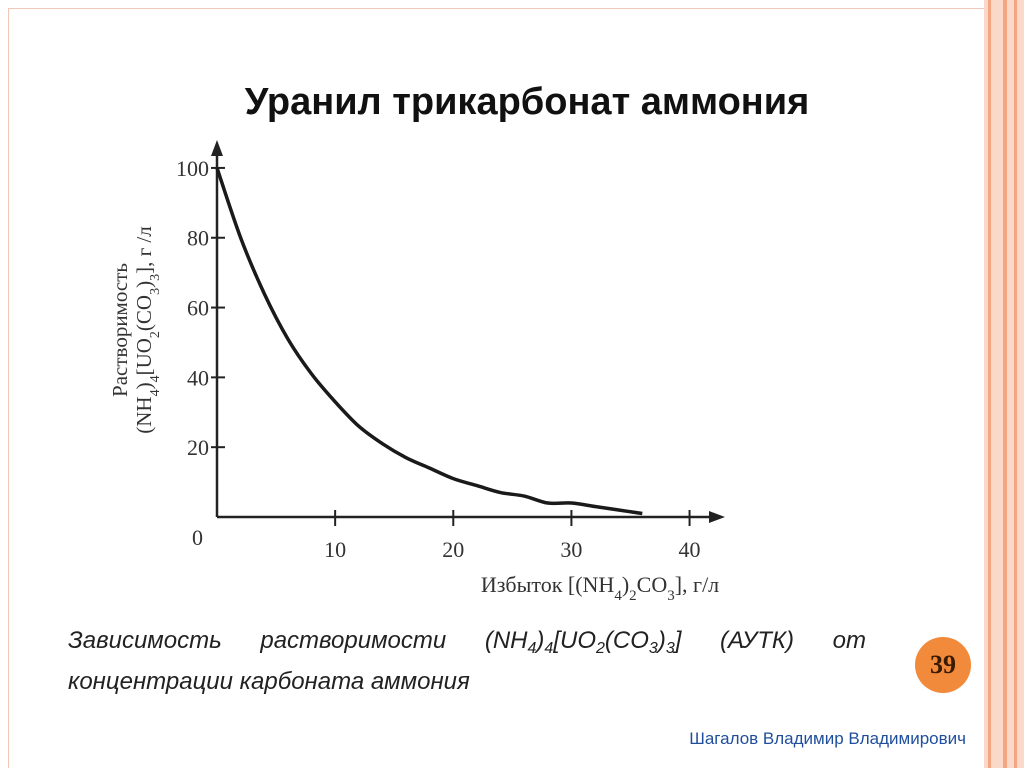 The height and width of the screenshot is (768, 1024). Describe the element at coordinates (335, 549) in the screenshot. I see `x-tick-label: 10` at that location.